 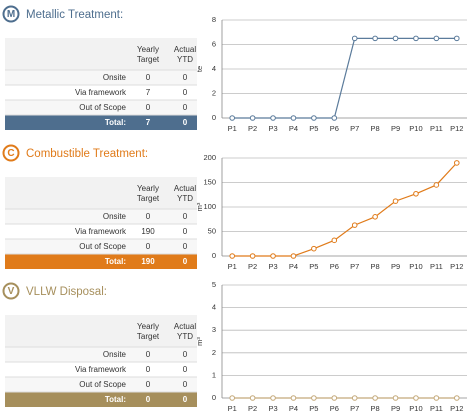 What do you see at coordinates (345, 209) in the screenshot?
I see `data-line` at bounding box center [345, 209].